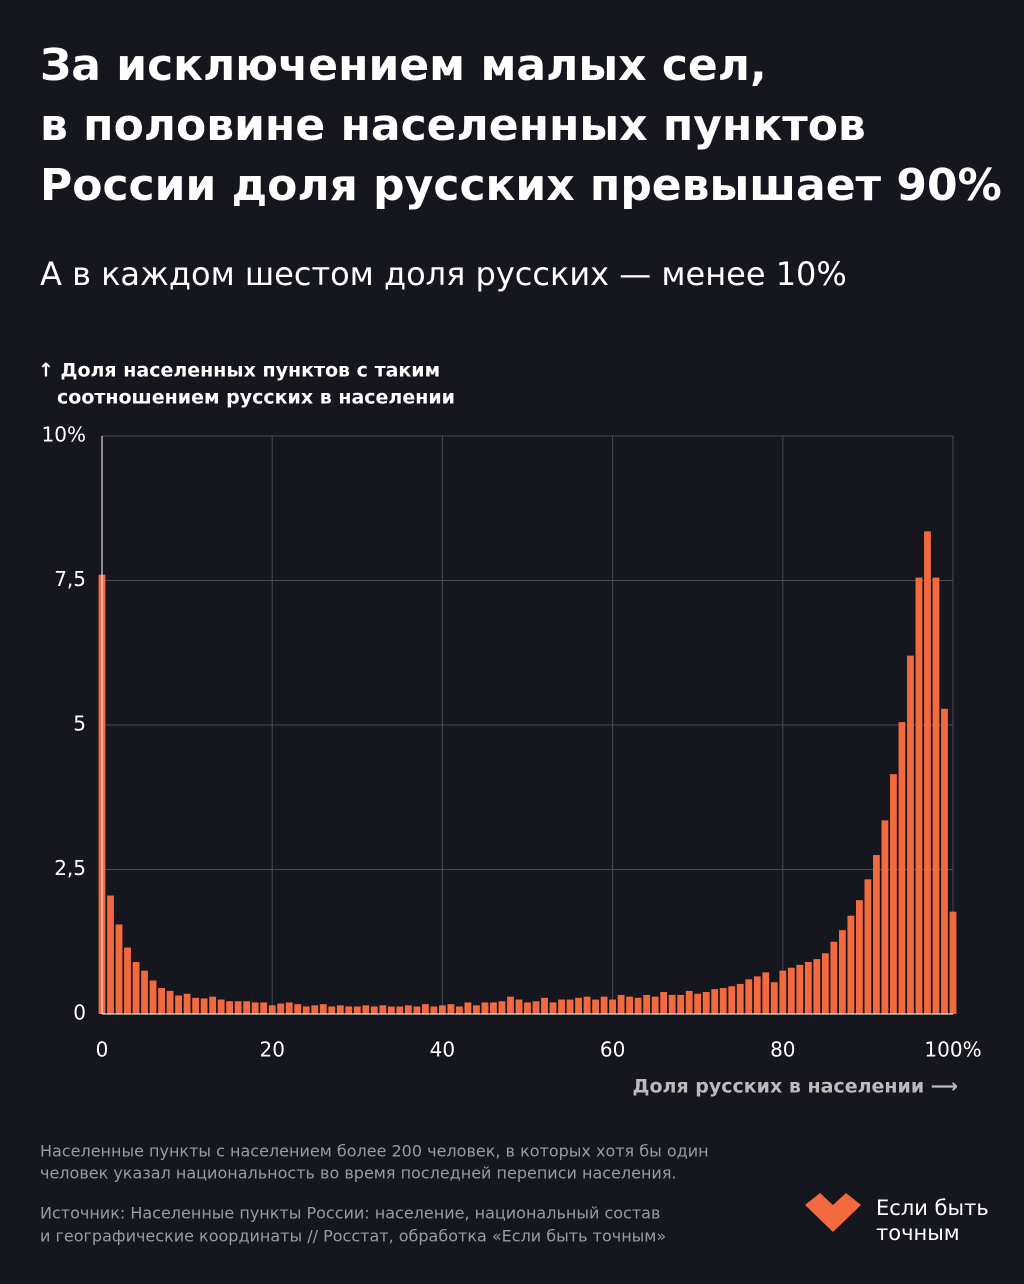 This screenshot has height=1284, width=1024. What do you see at coordinates (932, 1208) in the screenshot?
I see `logo-text: Если быть` at bounding box center [932, 1208].